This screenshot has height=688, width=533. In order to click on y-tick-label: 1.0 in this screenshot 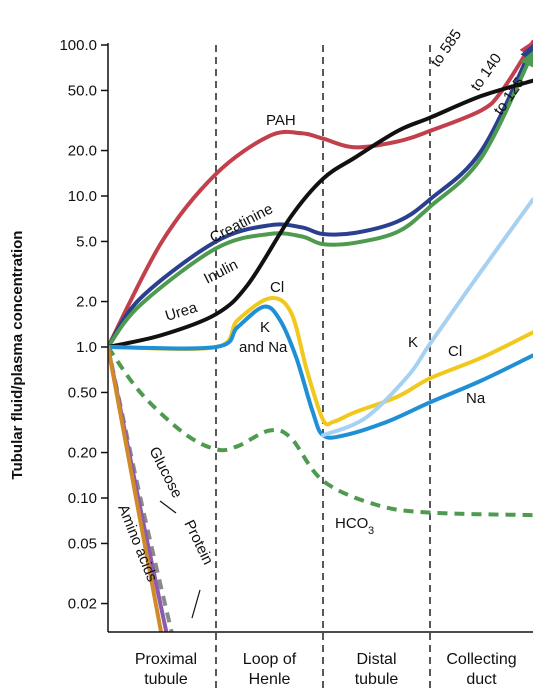, I will do `click(86, 347)`.